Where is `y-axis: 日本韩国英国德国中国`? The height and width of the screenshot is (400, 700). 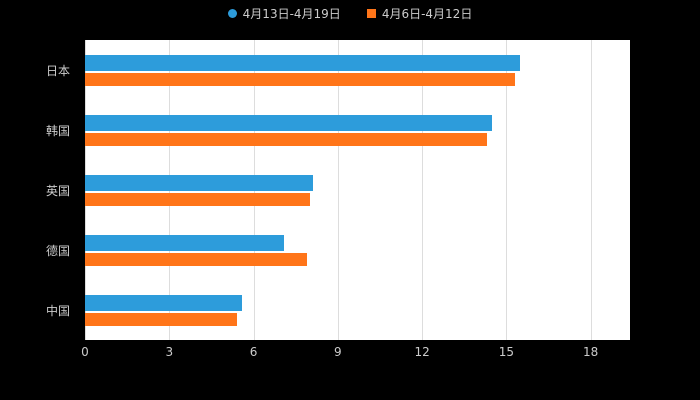
y-axis: 日本韩国英国德国中国 is located at coordinates (39, 190).